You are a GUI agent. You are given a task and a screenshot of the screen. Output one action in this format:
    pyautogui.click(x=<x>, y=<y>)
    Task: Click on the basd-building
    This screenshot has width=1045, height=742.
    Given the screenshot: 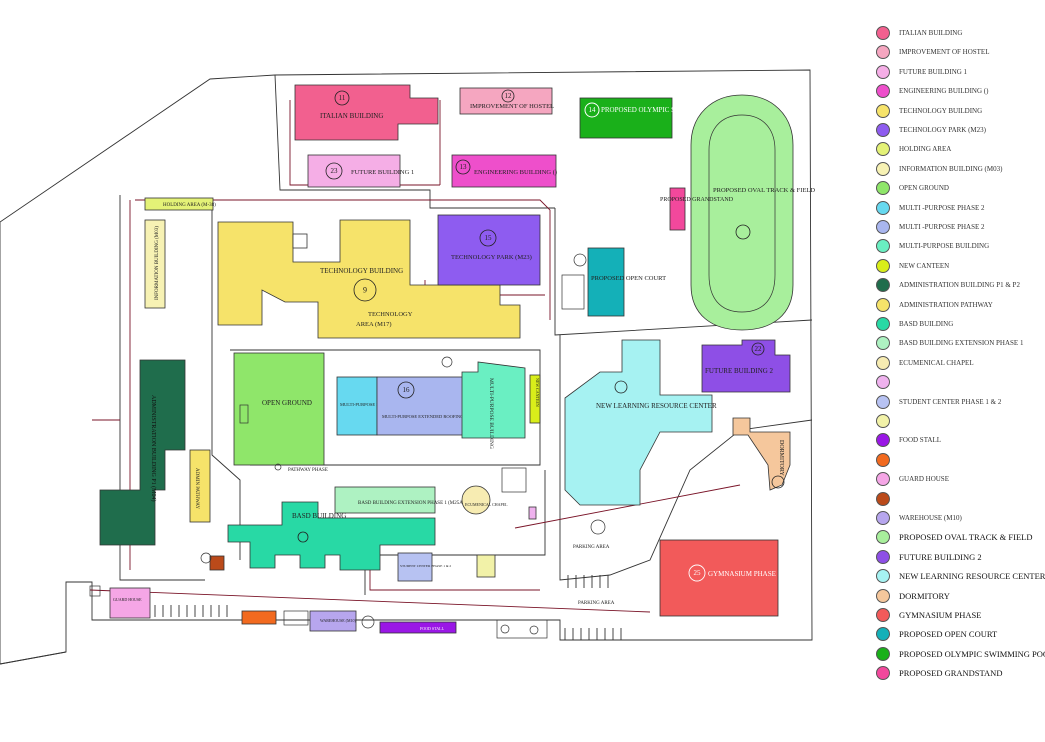 What is the action you would take?
    pyautogui.click(x=331, y=536)
    